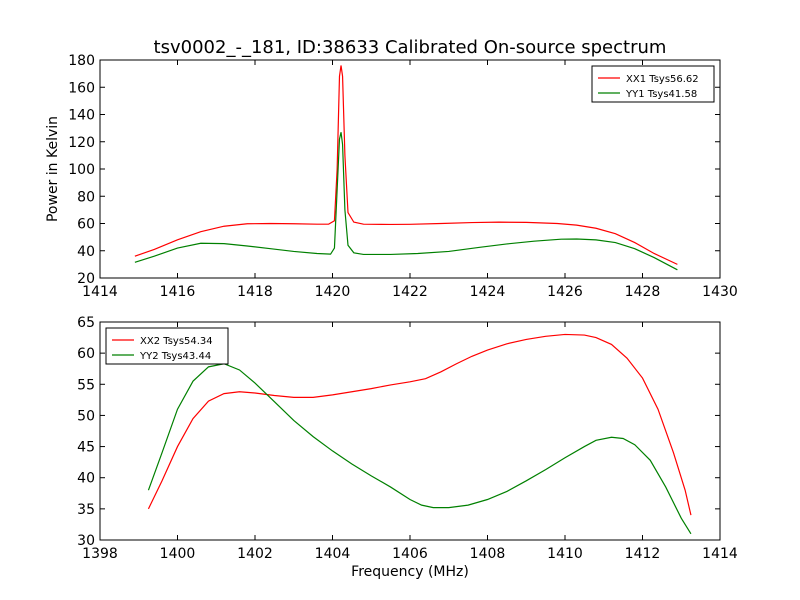 The image size is (800, 600). I want to click on bottom-x-tick-label: 1412, so click(643, 554).